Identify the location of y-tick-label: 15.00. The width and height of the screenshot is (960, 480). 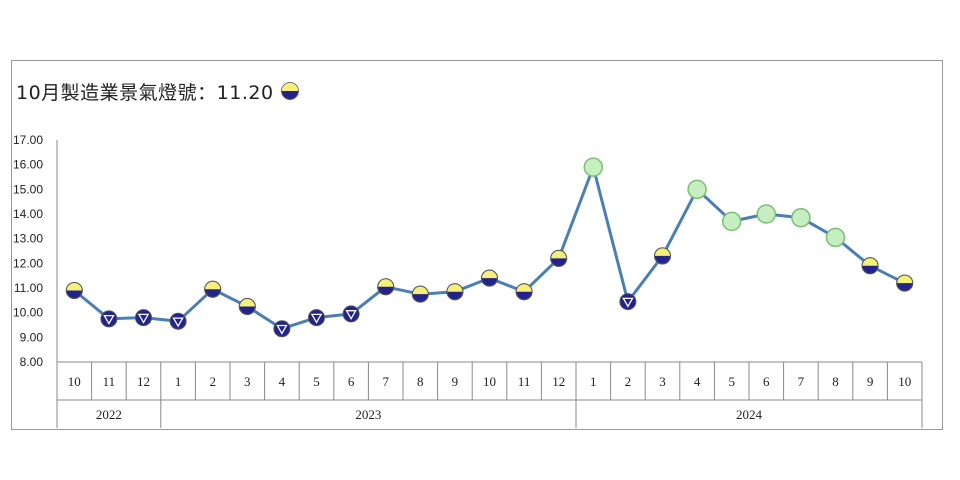
(28, 189).